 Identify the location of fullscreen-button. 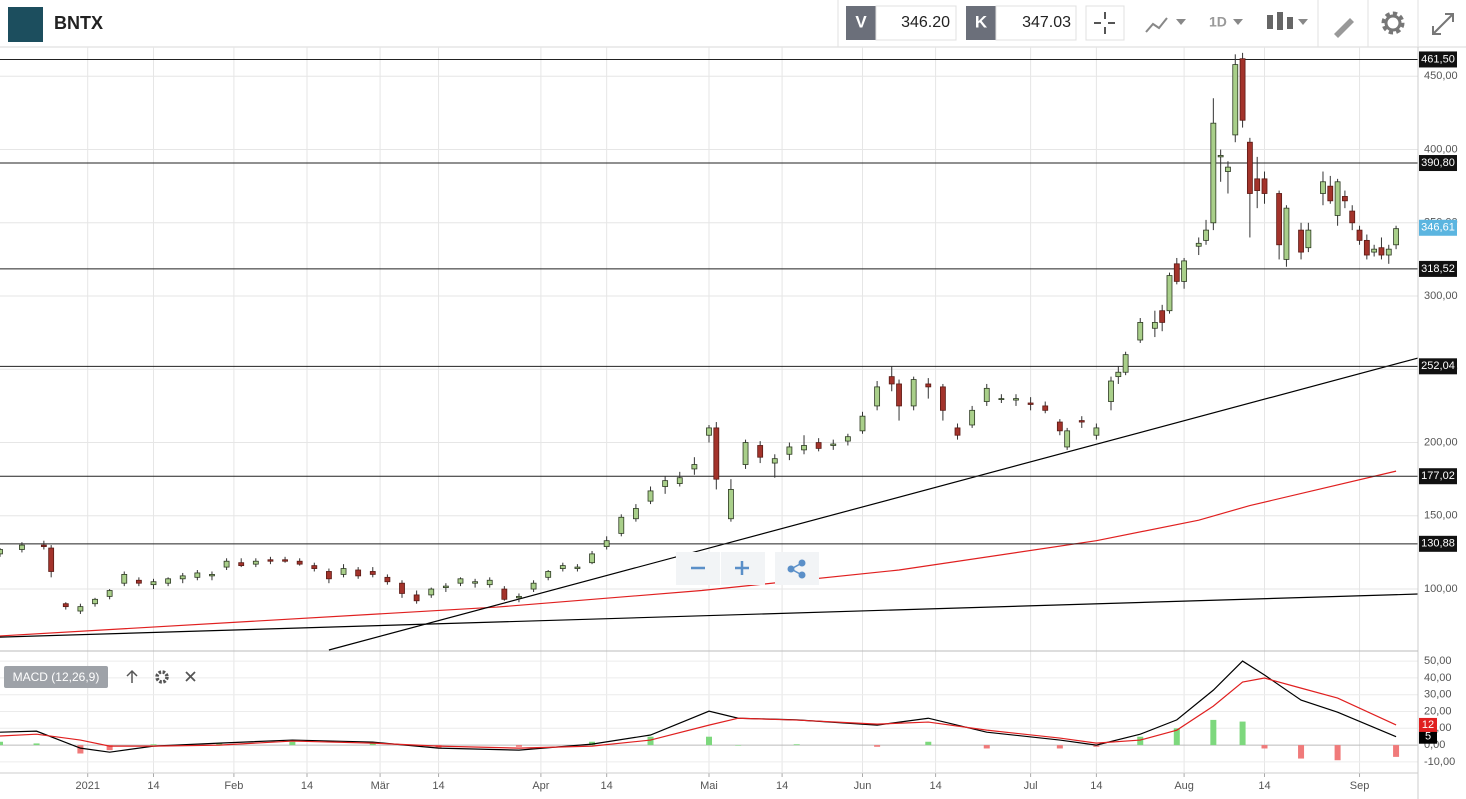
(1443, 24).